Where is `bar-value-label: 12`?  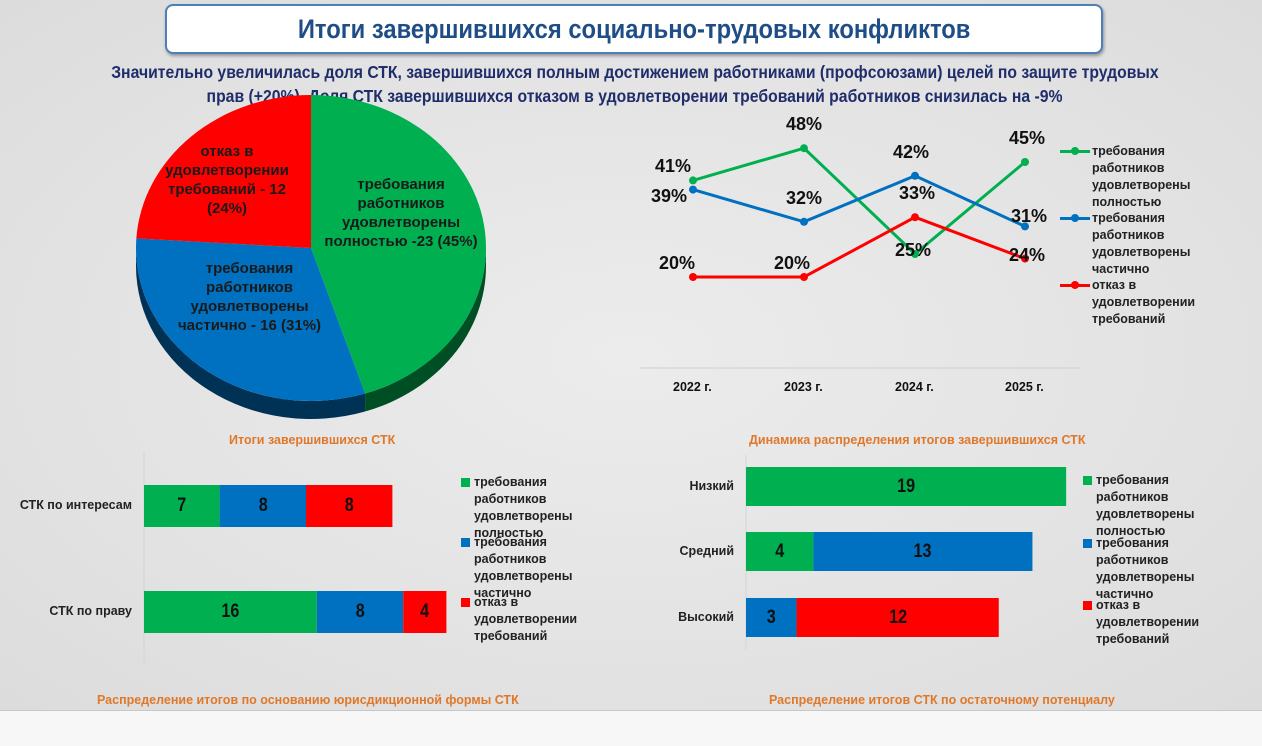
bar-value-label: 12 is located at coordinates (897, 617).